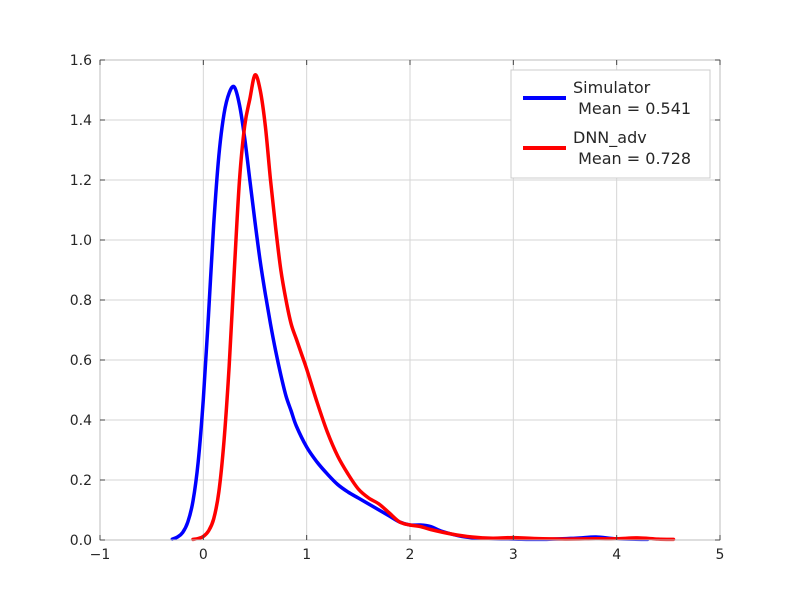 Image resolution: width=800 pixels, height=600 pixels. Describe the element at coordinates (81, 181) in the screenshot. I see `y-tick-label: 1.2` at that location.